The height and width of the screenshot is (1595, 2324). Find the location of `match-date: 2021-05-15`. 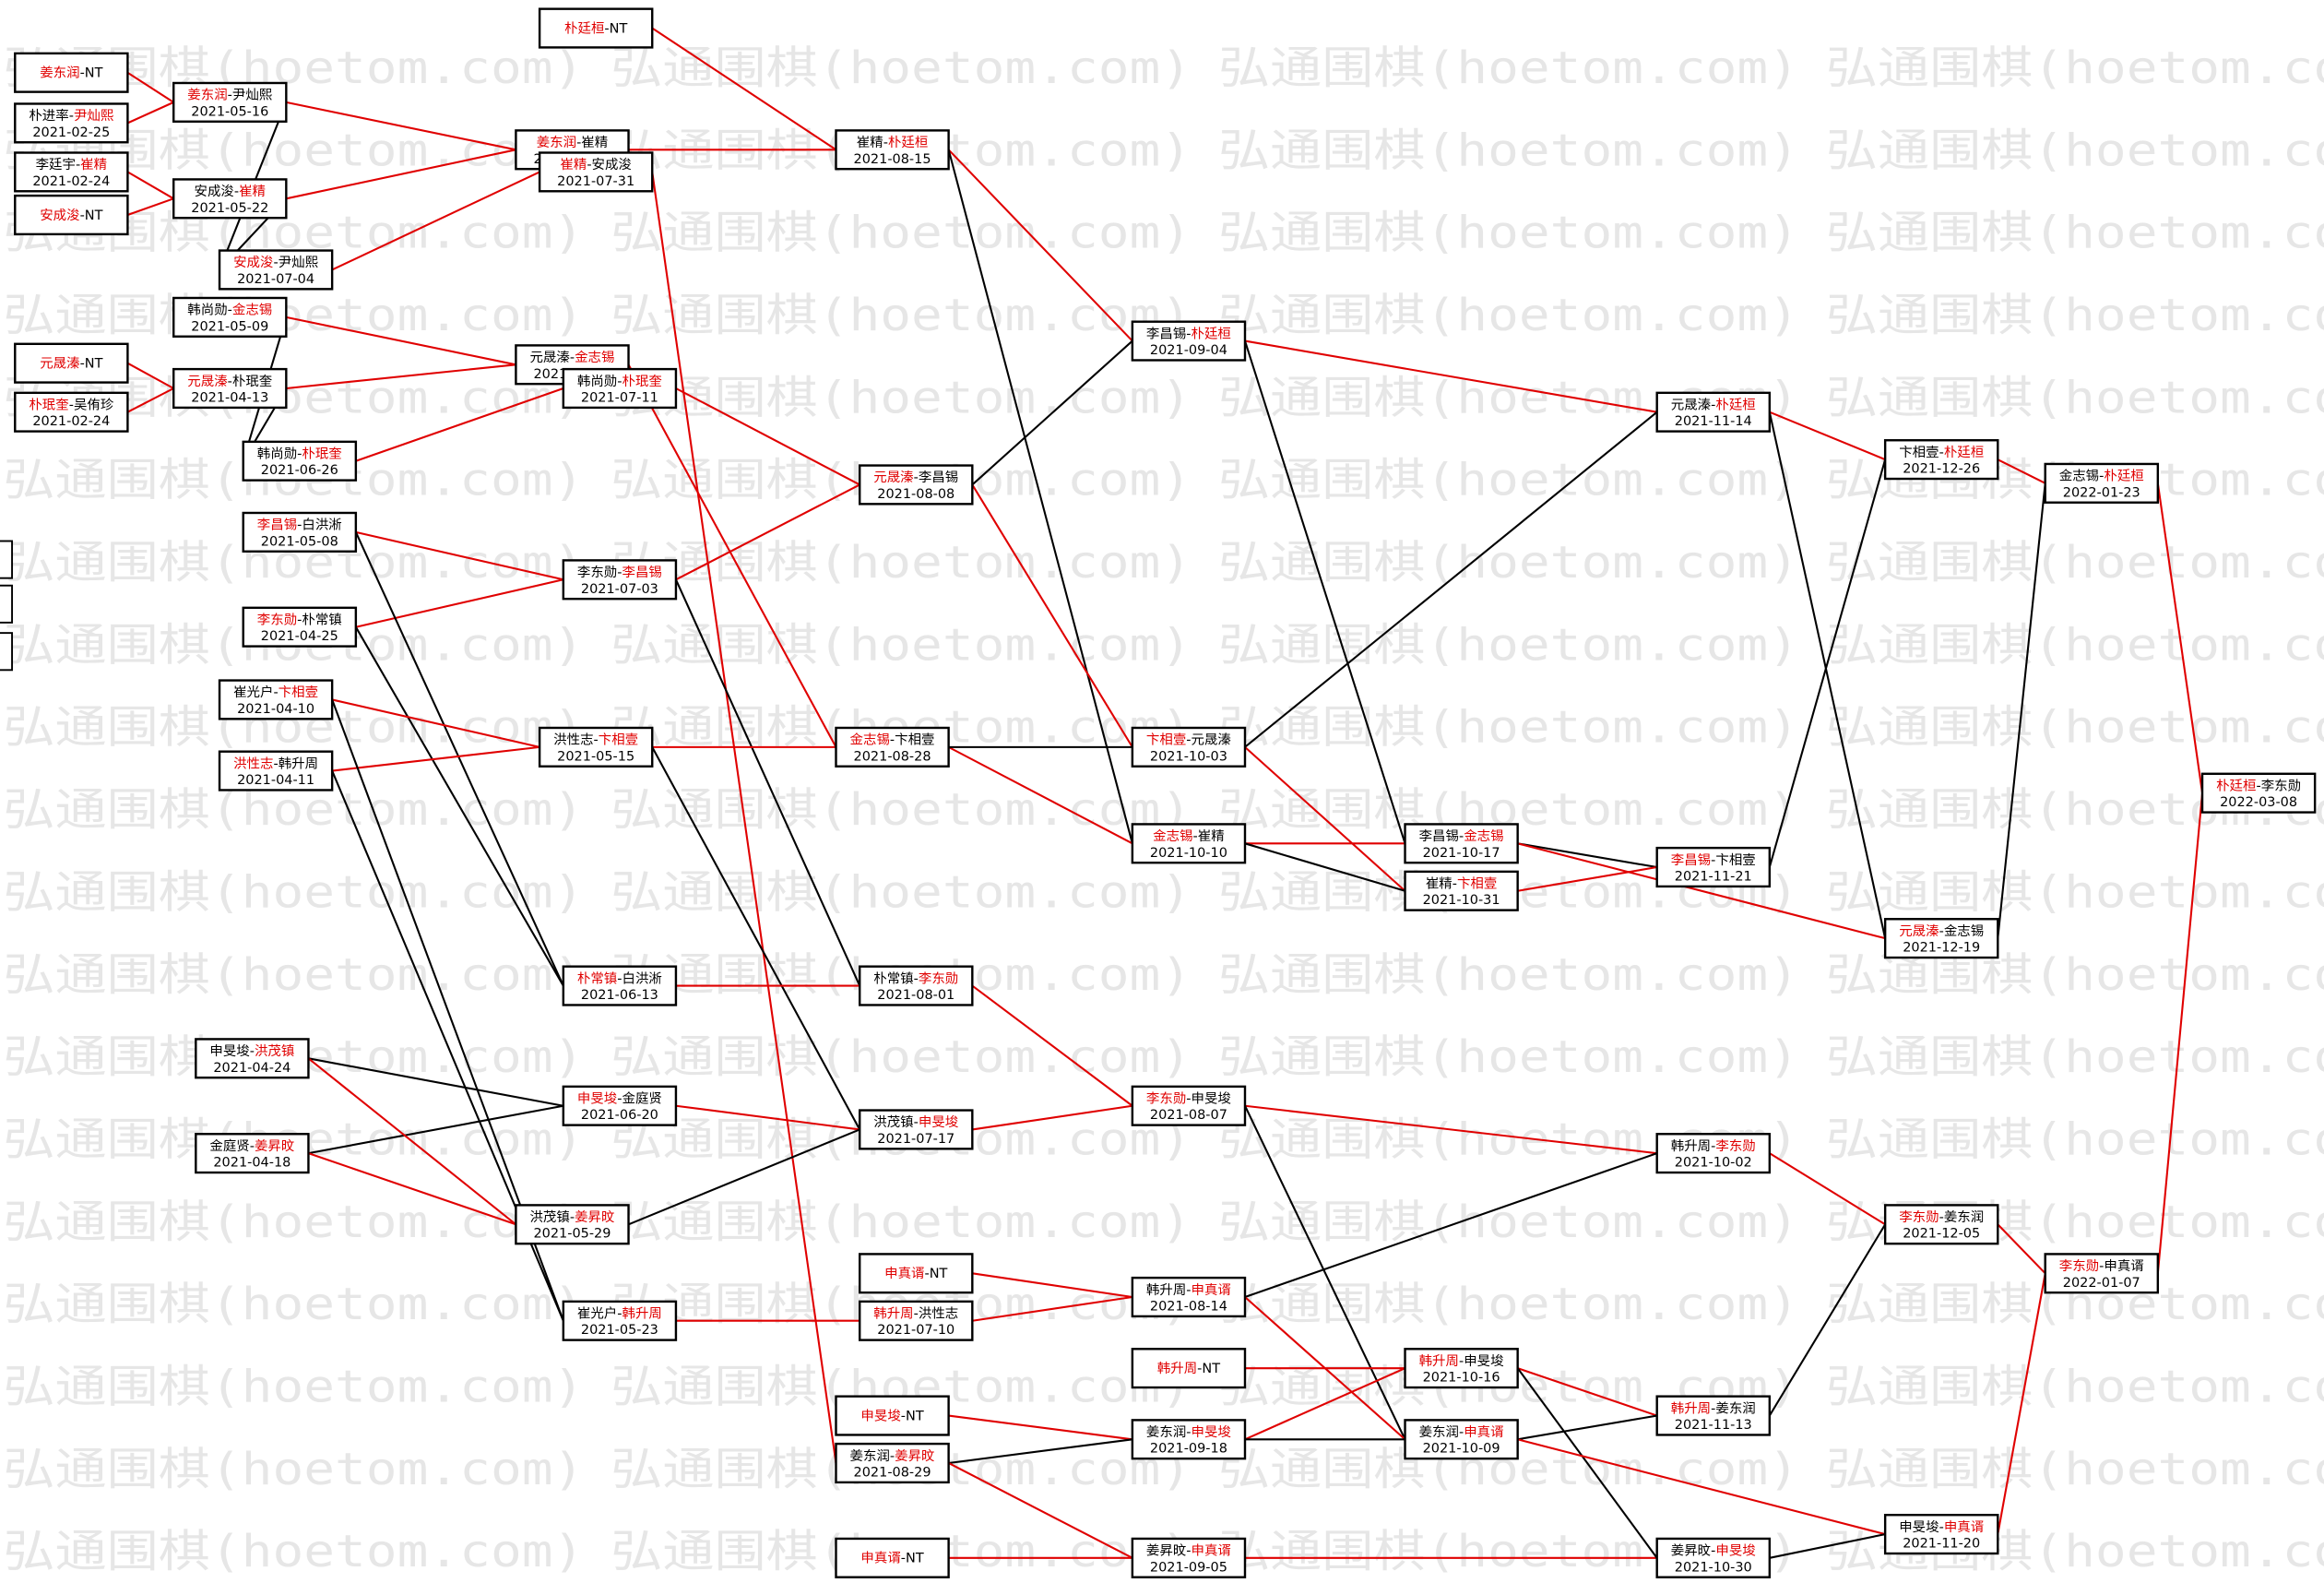

match-date: 2021-05-15 is located at coordinates (595, 756).